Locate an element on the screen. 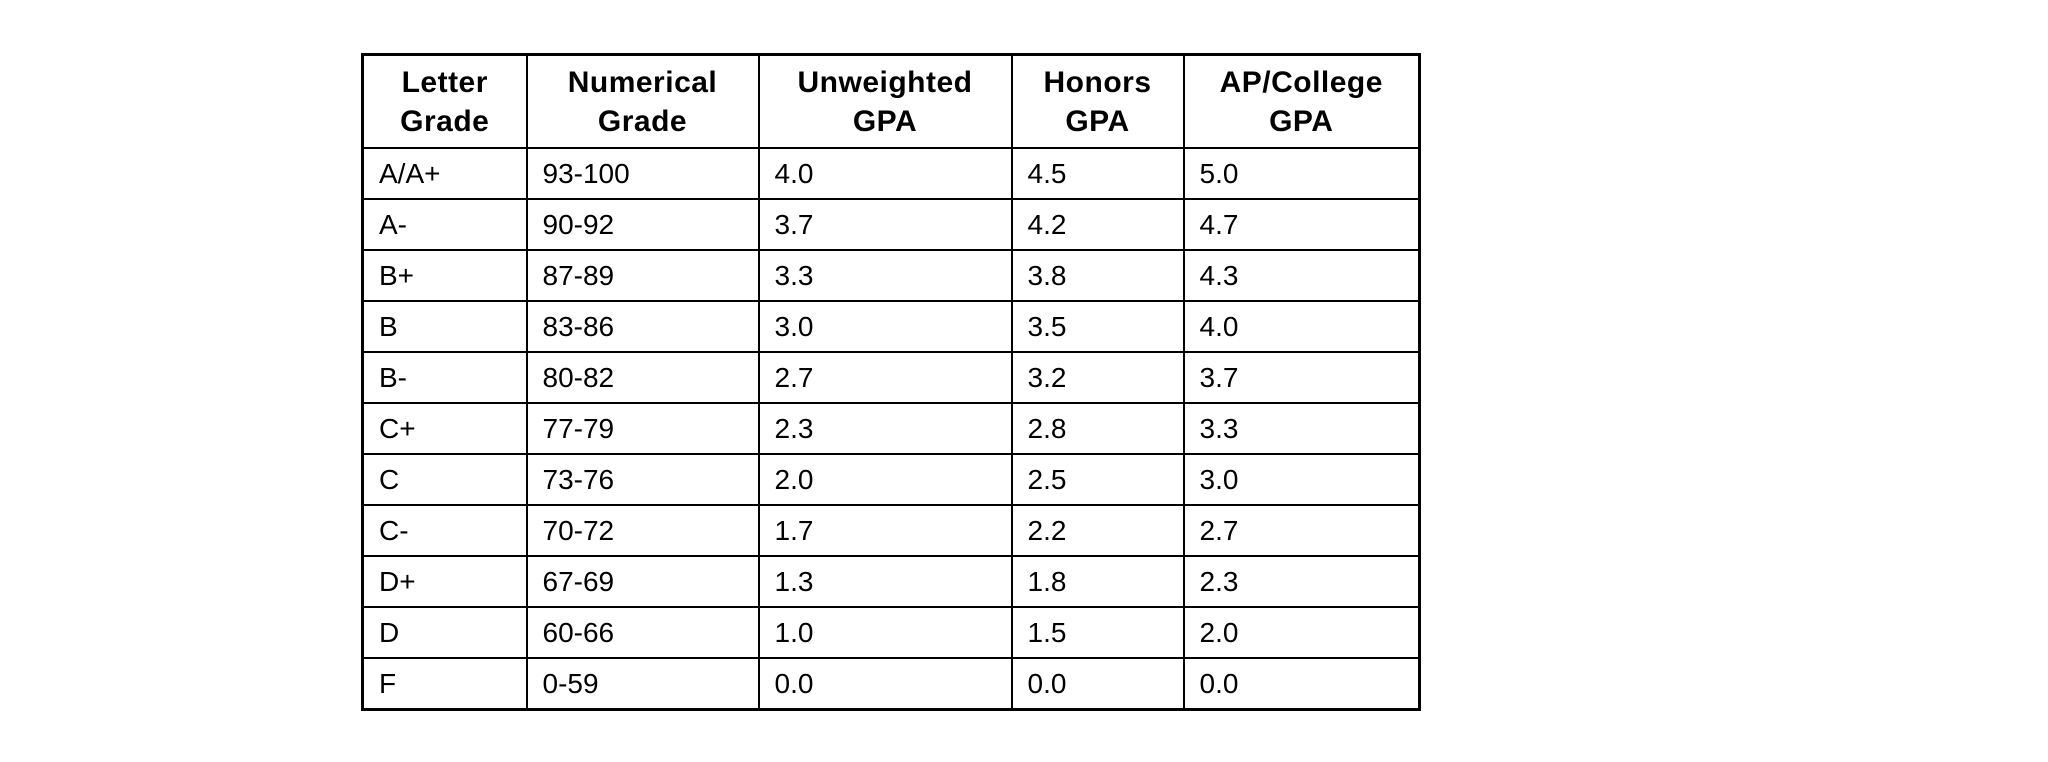  cell-honors-gpa: 1.8 is located at coordinates (1097, 581).